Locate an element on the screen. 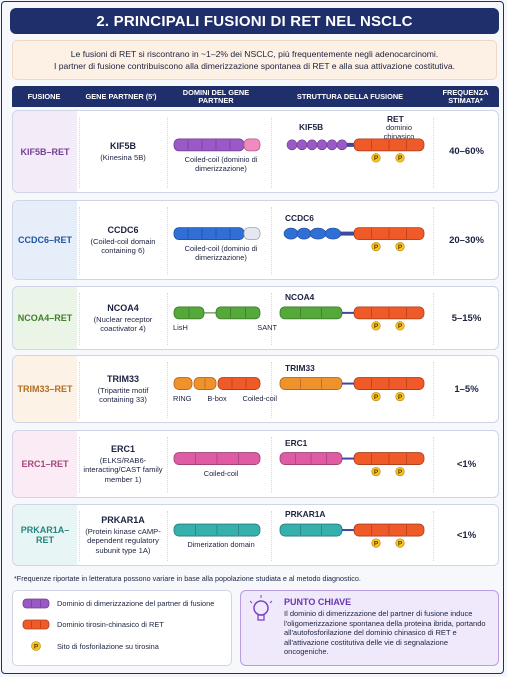 The image size is (507, 677). legend-item: Sito di fosforilazione su tirosina is located at coordinates (108, 646).